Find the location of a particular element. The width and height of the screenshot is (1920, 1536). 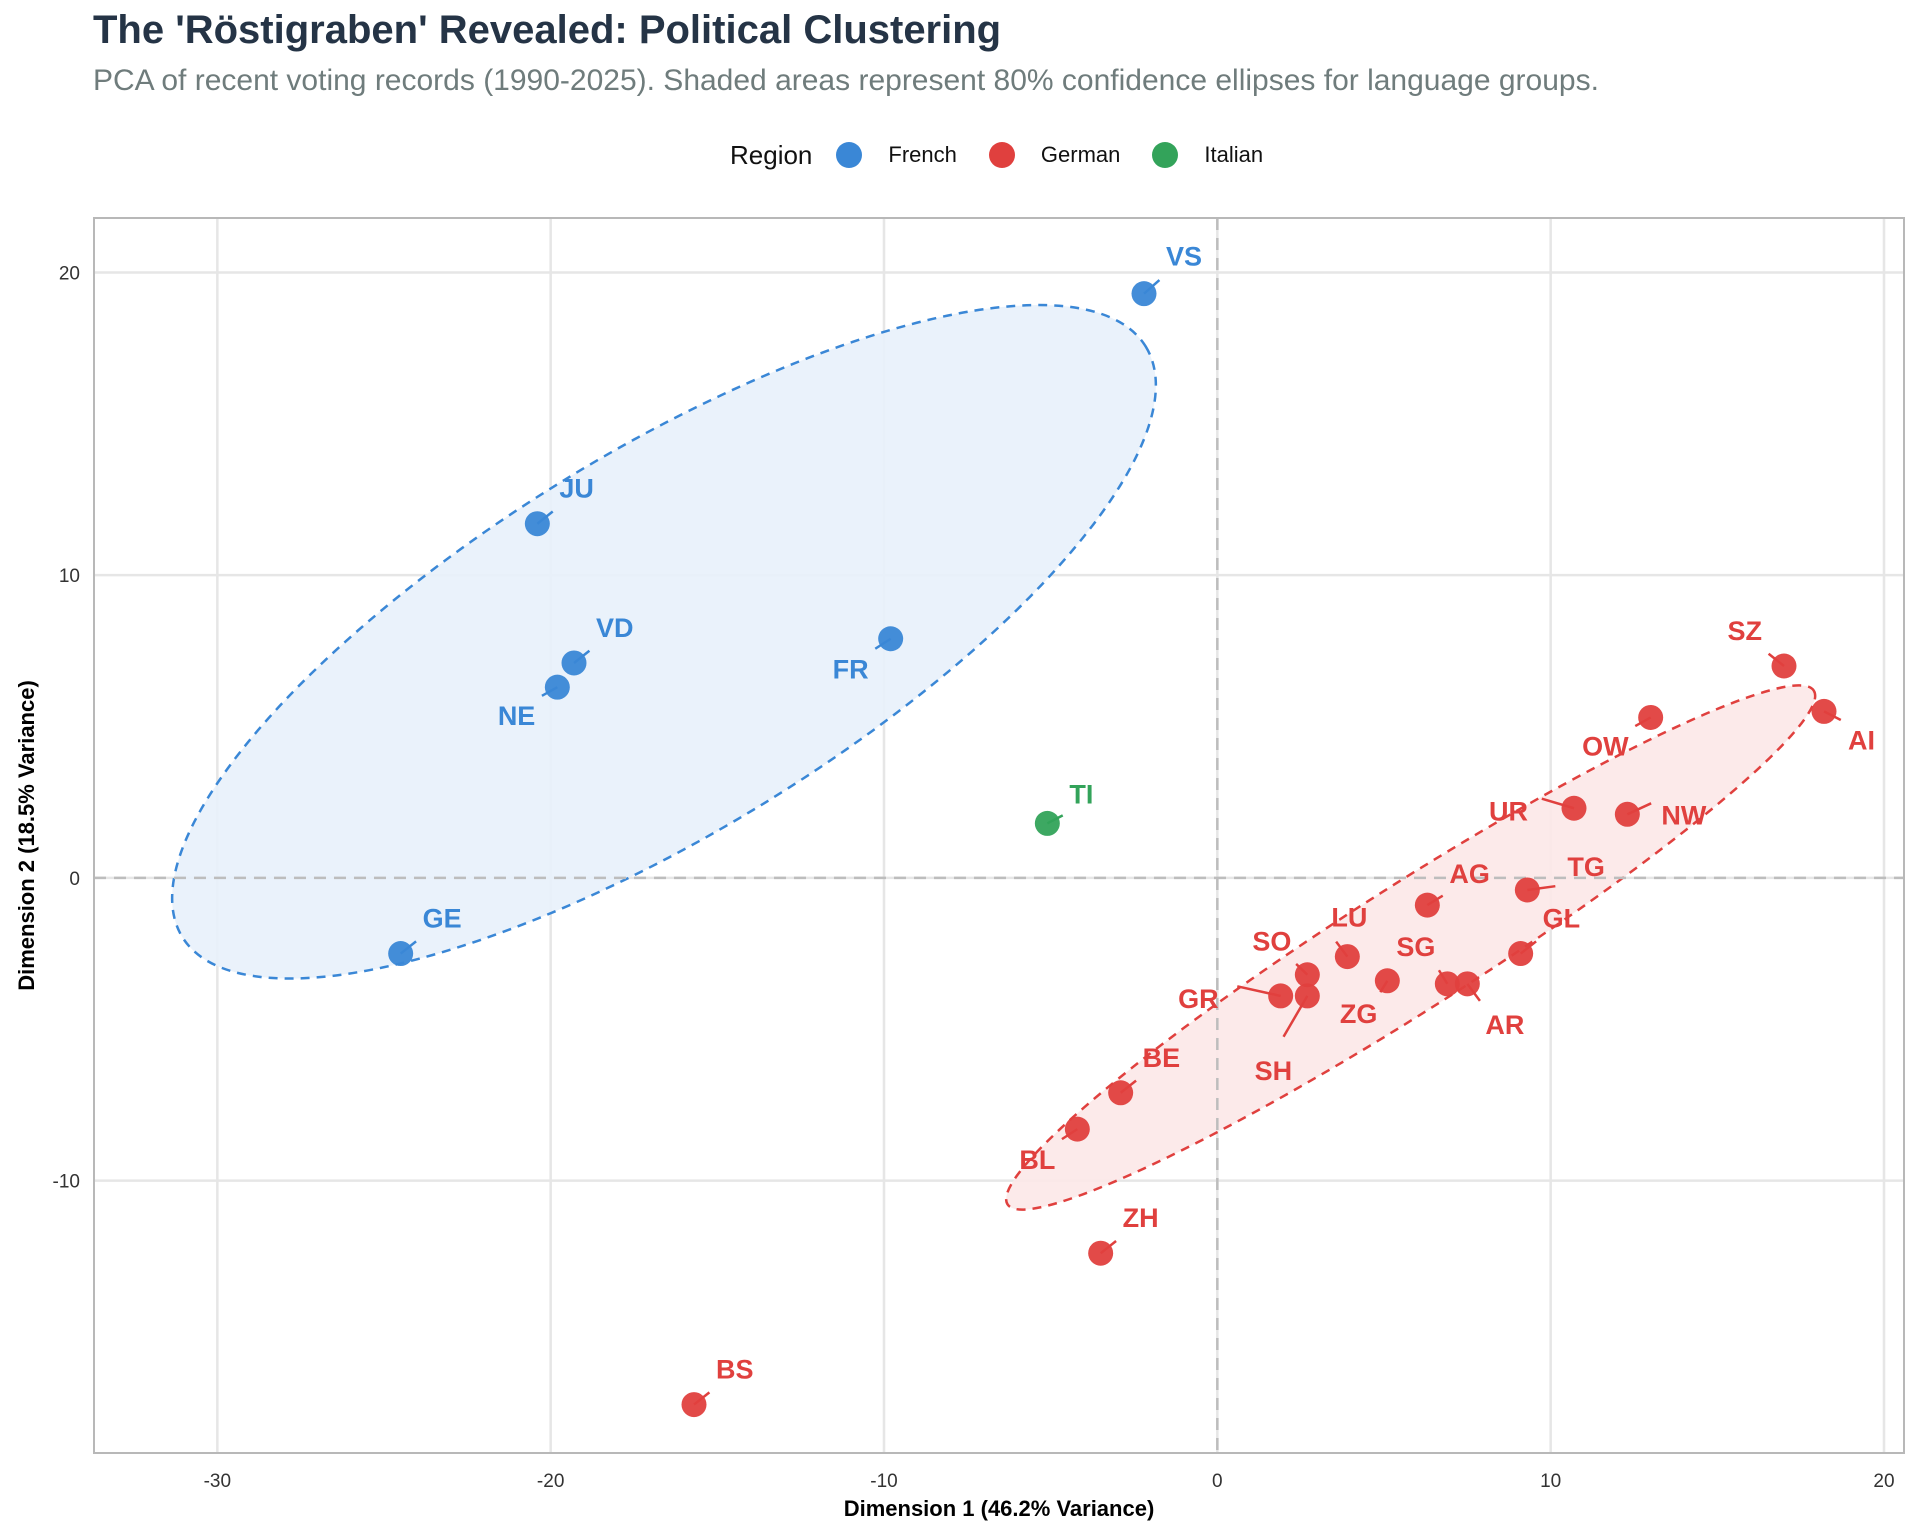

data-point-fr is located at coordinates (891, 639).